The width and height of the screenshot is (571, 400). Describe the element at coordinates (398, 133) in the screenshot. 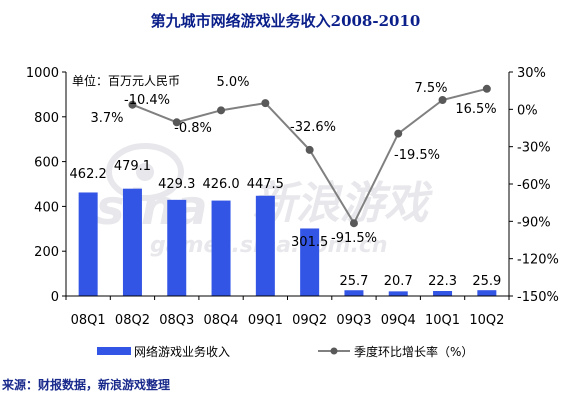

I see `growth-point-09Q4` at that location.